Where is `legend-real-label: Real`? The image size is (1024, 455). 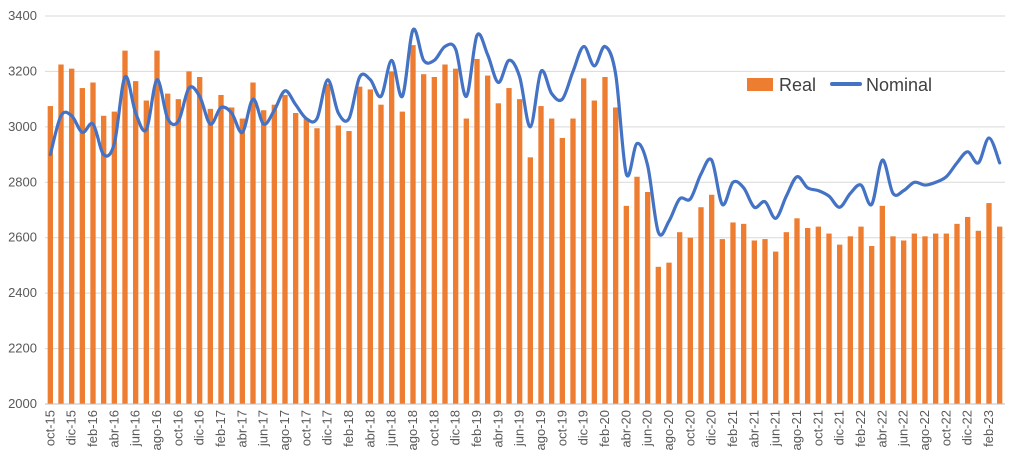
legend-real-label: Real is located at coordinates (797, 85).